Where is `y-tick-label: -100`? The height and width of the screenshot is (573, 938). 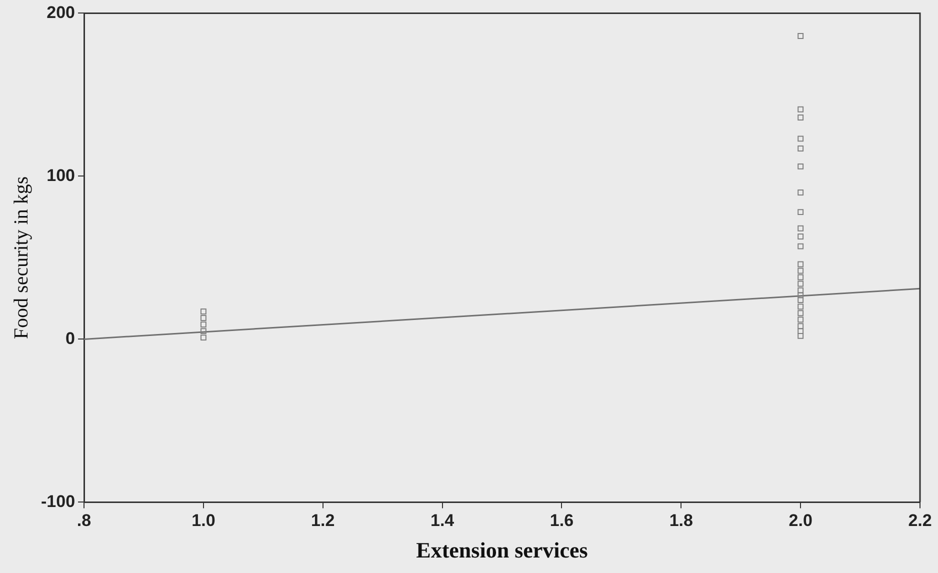
y-tick-label: -100 is located at coordinates (58, 501).